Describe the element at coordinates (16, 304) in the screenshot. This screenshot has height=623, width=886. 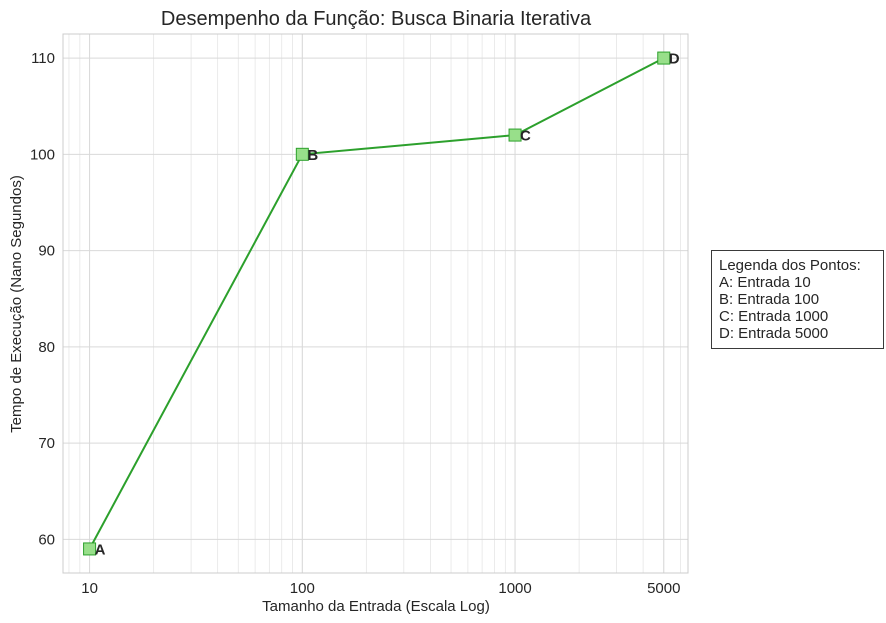
I see `y-axis-label: Tempo de Execução (Nano Segundos)` at that location.